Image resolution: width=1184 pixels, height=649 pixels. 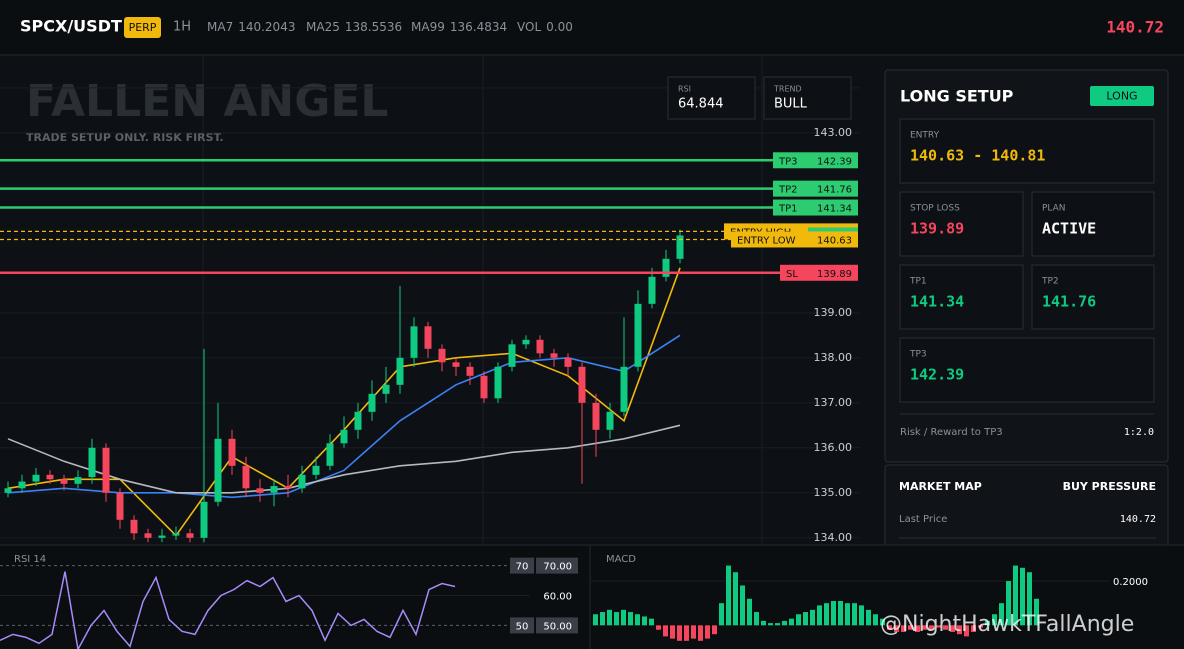 What do you see at coordinates (833, 402) in the screenshot?
I see `y-tick-label: 137.00` at bounding box center [833, 402].